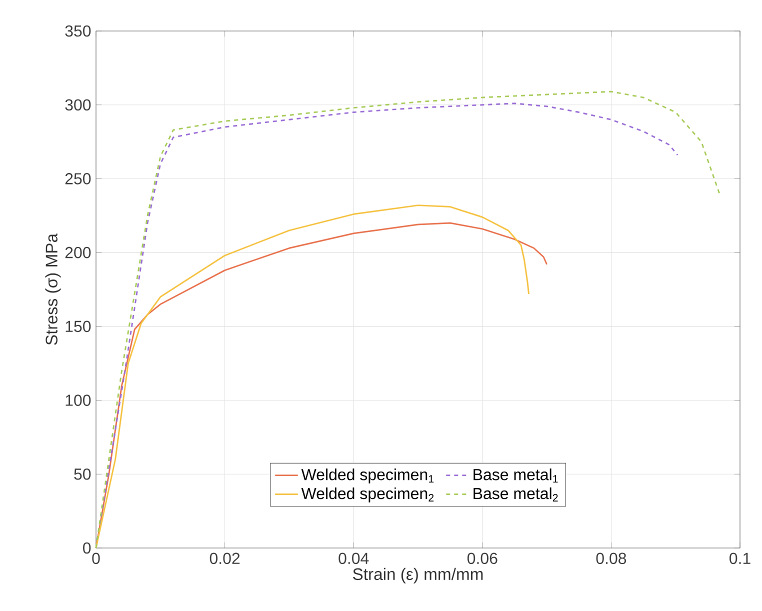 This screenshot has height=611, width=762. Describe the element at coordinates (96, 558) in the screenshot. I see `x-tick-label: 0` at that location.